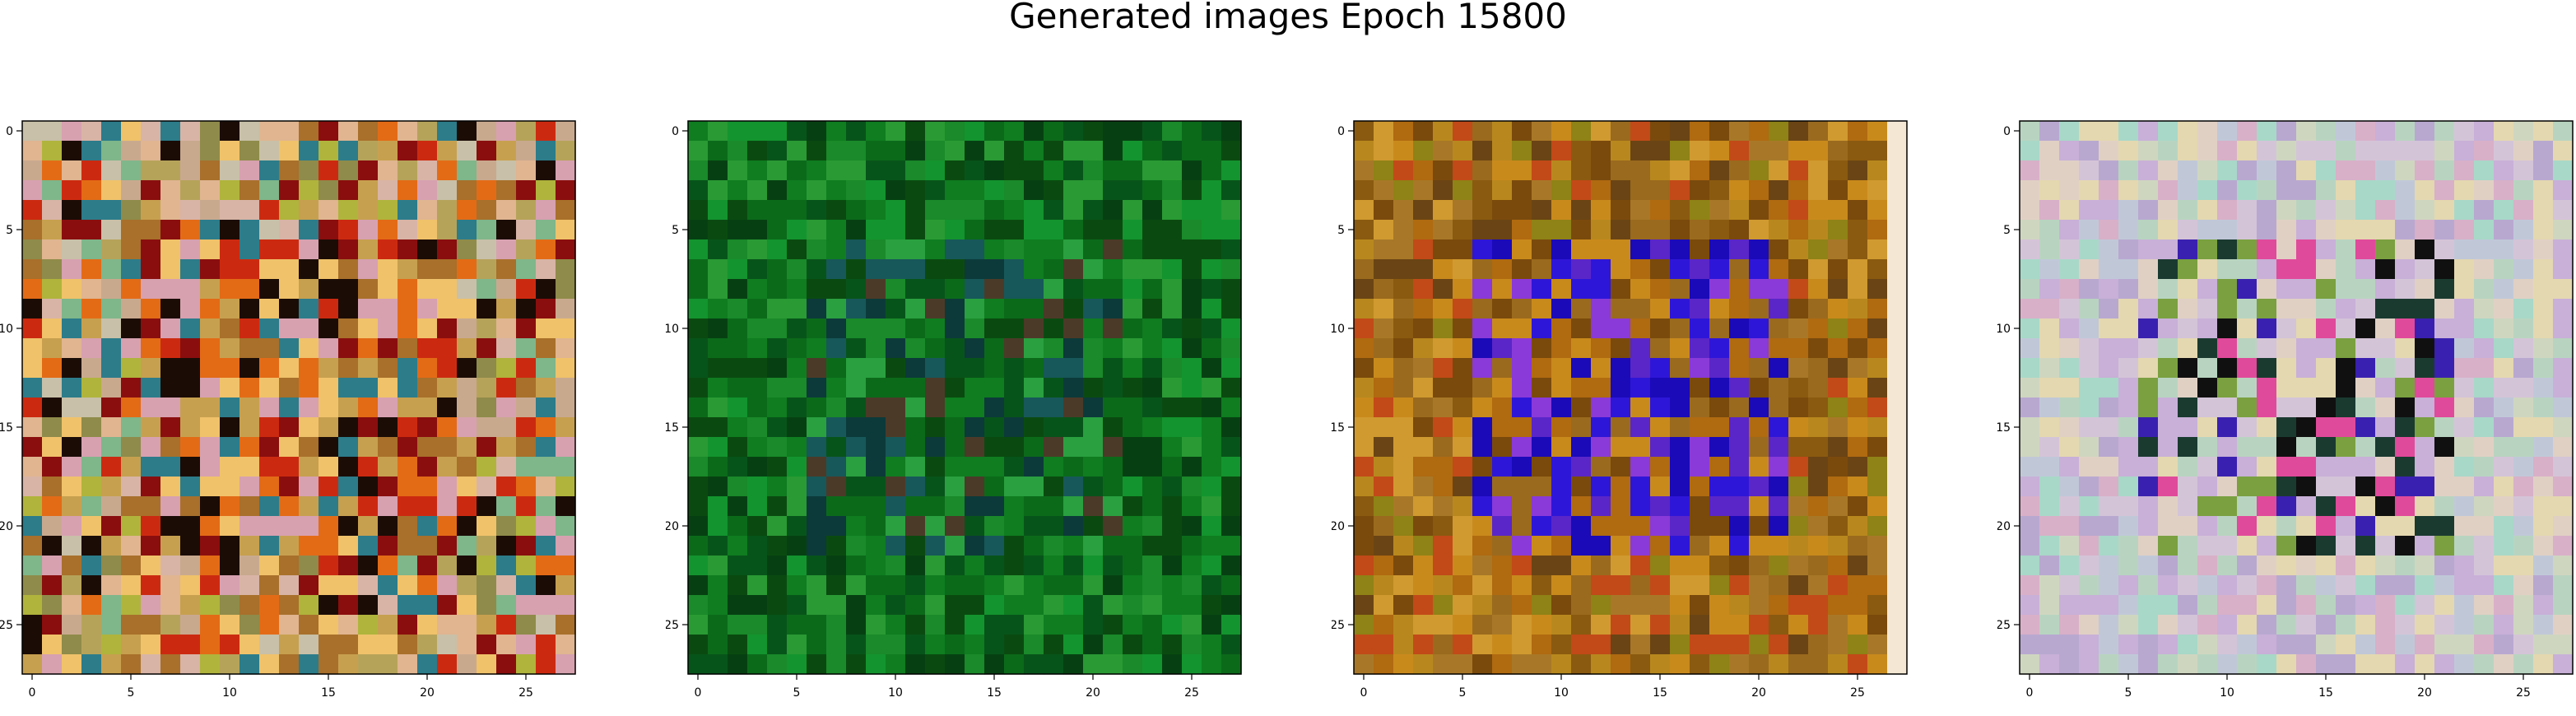  I want to click on y-tick-label: 10, so click(672, 329).